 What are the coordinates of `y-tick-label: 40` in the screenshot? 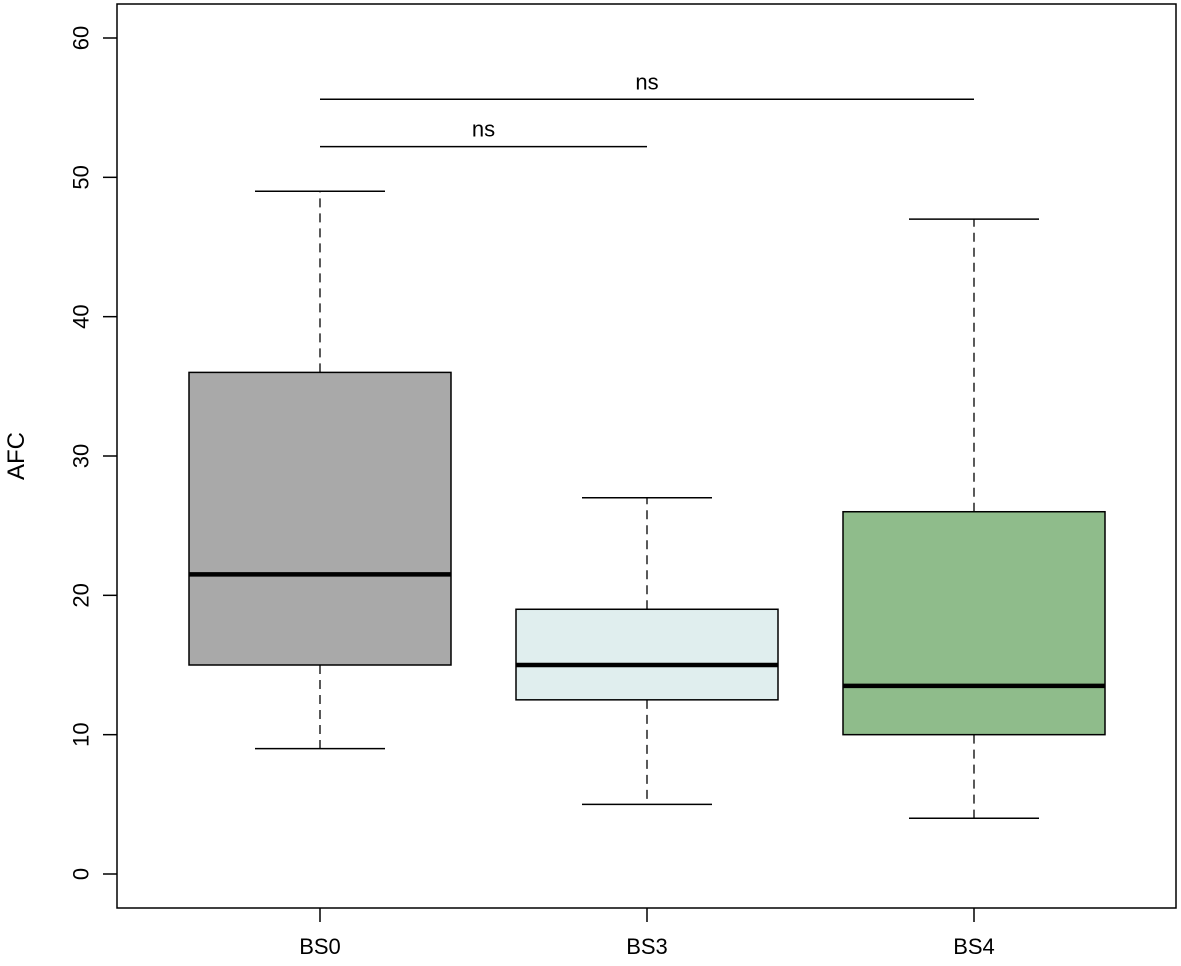 It's located at (81, 316).